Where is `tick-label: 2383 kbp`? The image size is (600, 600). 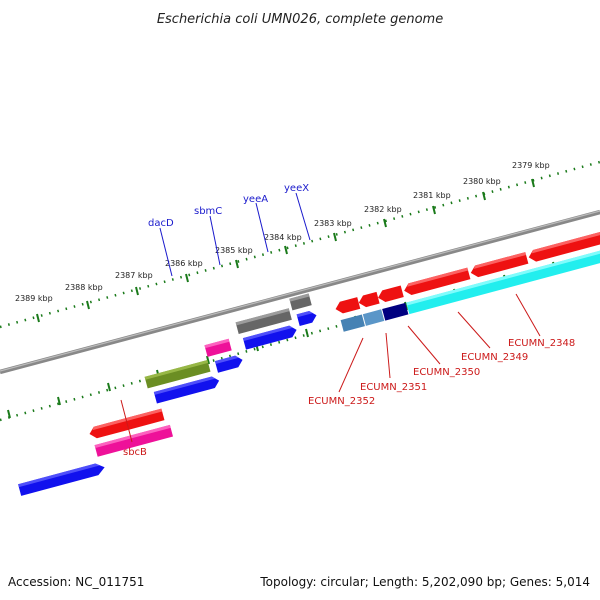
tick-label: 2383 kbp is located at coordinates (333, 223).